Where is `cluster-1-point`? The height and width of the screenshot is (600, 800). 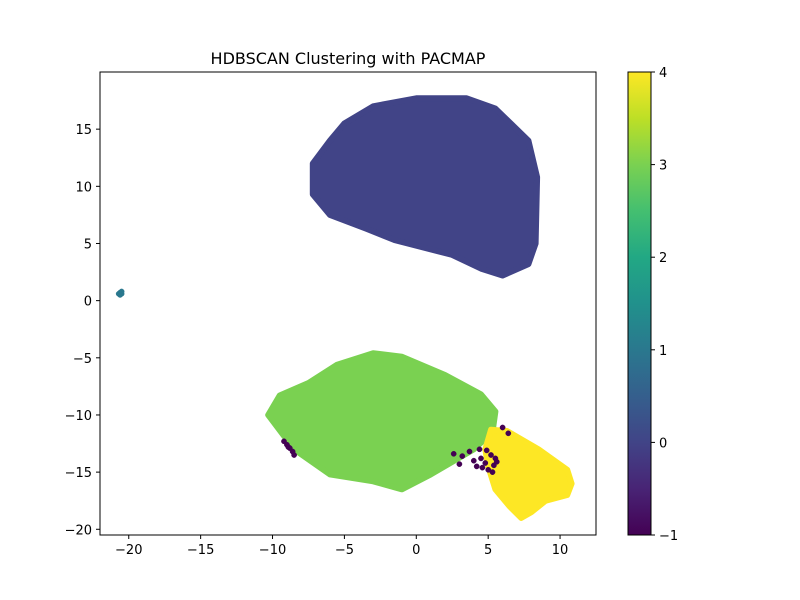
cluster-1-point is located at coordinates (120, 295).